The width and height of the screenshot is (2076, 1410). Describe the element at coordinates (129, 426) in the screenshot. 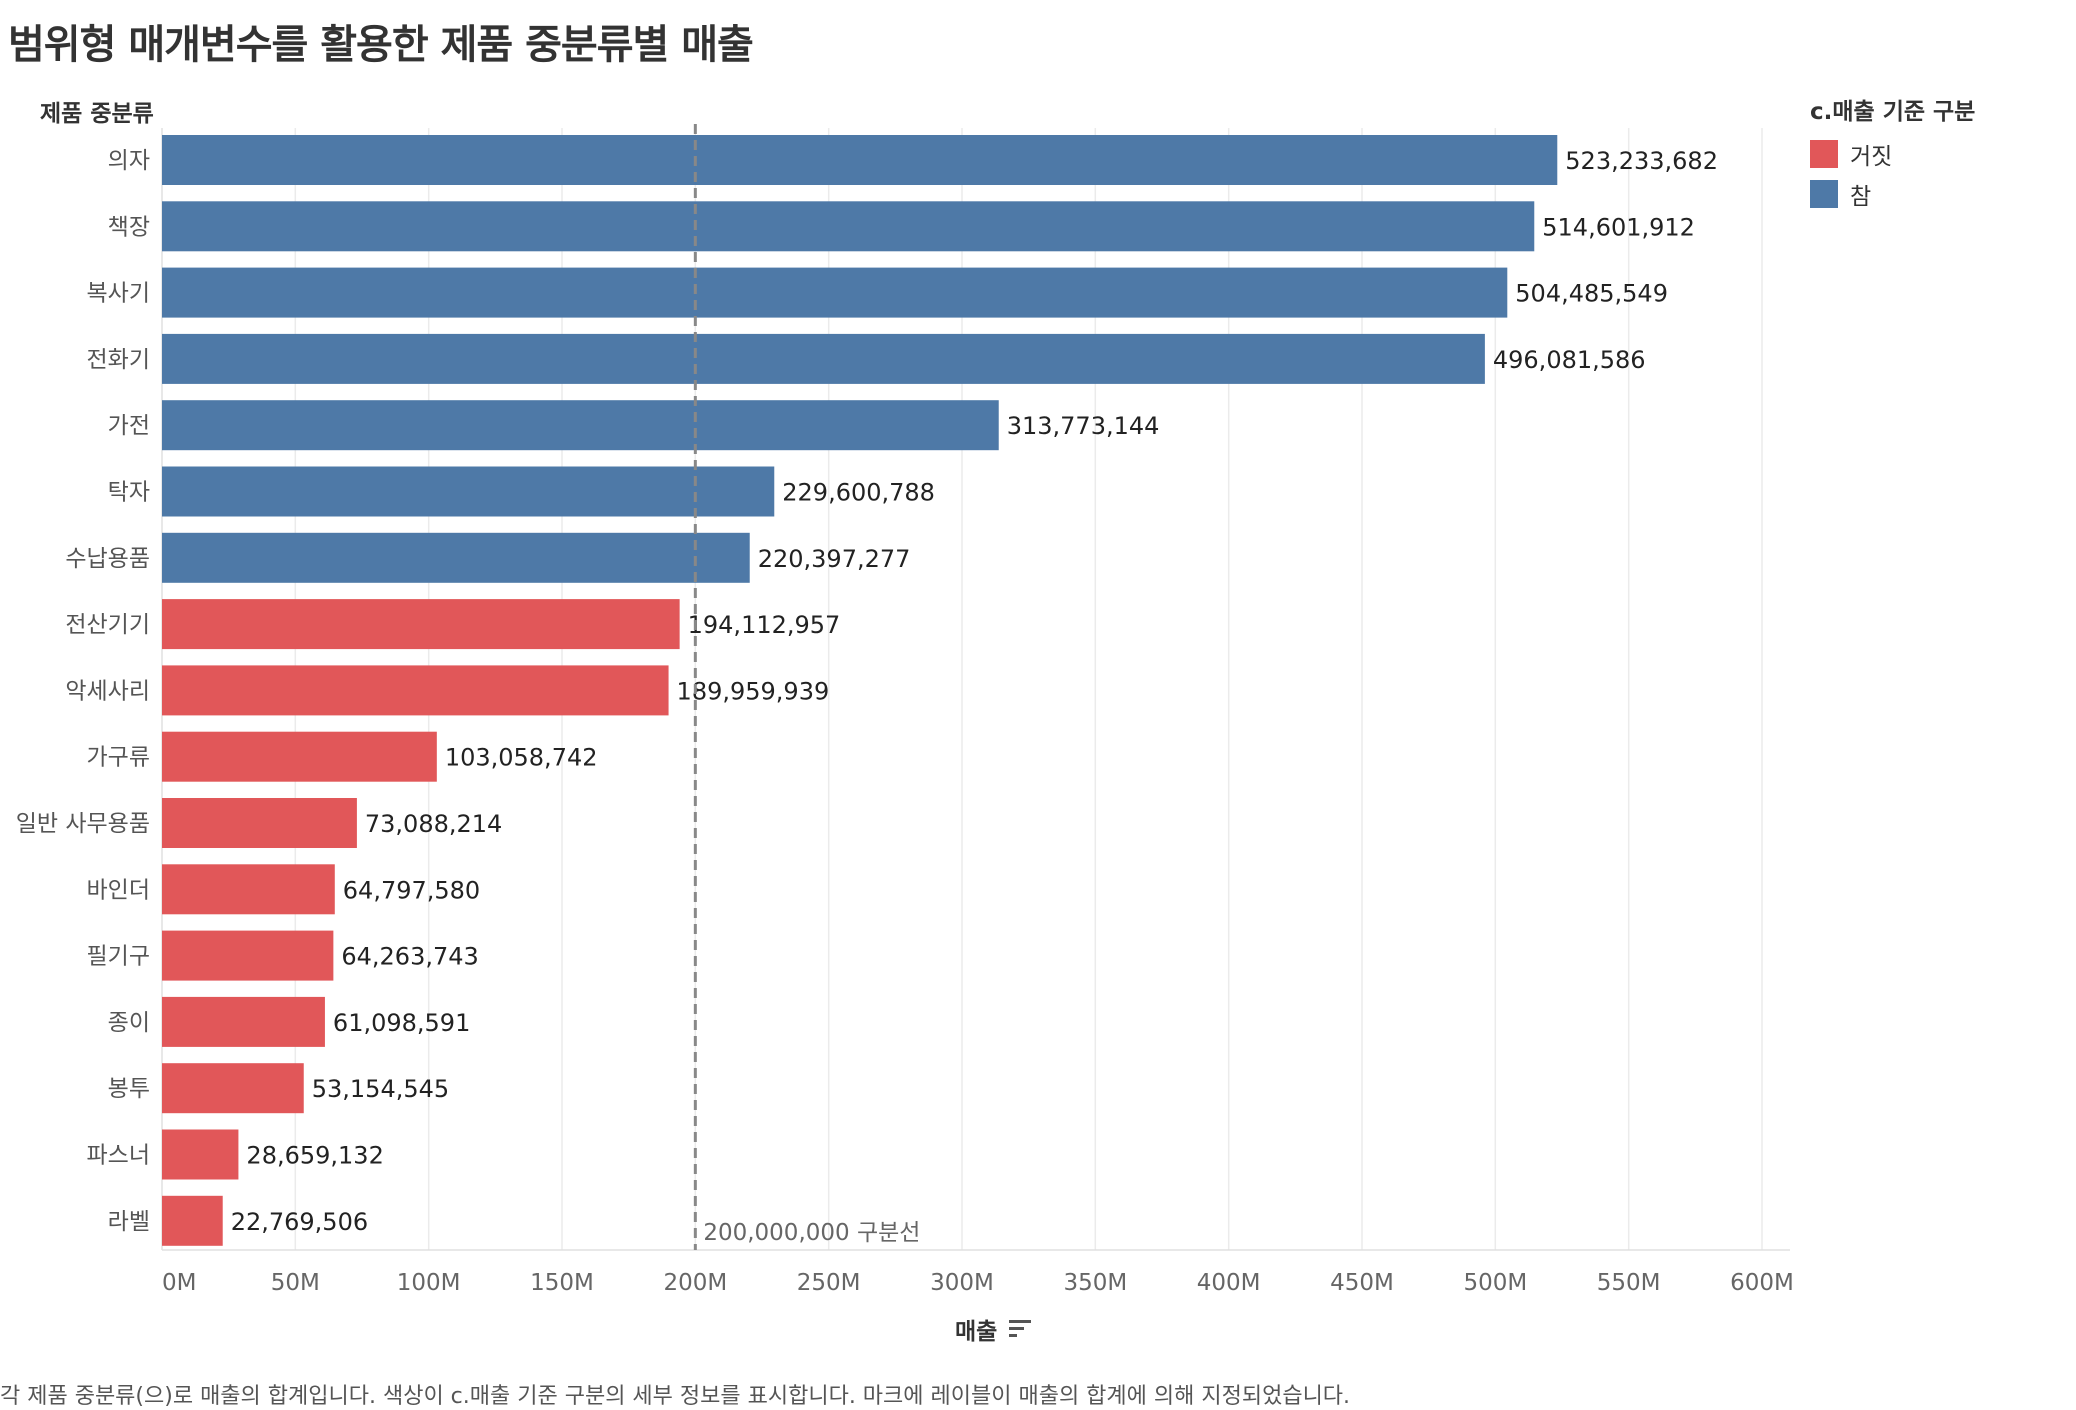

I see `category-label: 가전` at that location.